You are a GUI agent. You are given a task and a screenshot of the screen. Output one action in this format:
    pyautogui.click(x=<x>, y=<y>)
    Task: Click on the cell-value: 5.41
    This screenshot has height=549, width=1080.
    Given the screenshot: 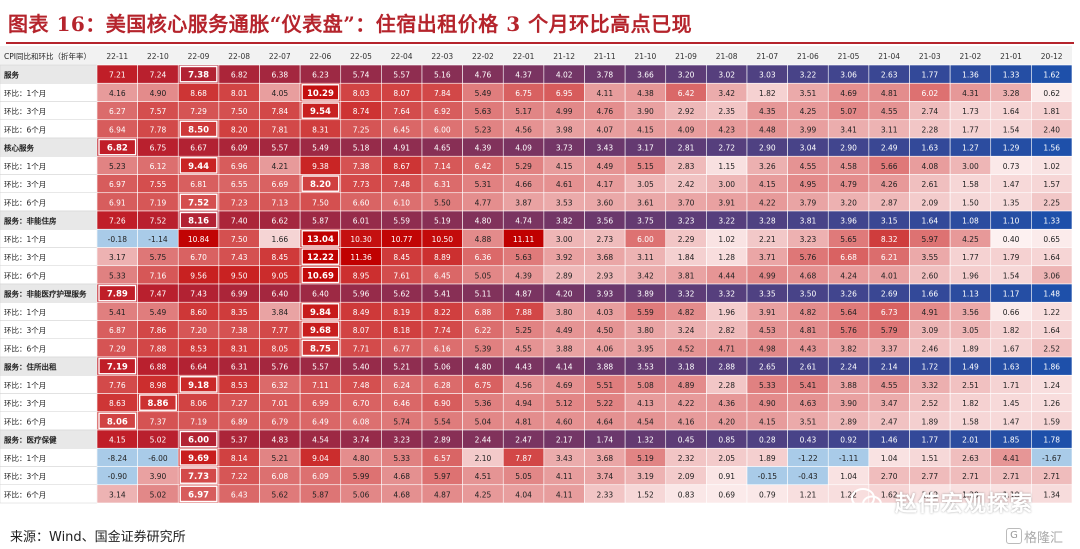 What is the action you would take?
    pyautogui.click(x=808, y=385)
    